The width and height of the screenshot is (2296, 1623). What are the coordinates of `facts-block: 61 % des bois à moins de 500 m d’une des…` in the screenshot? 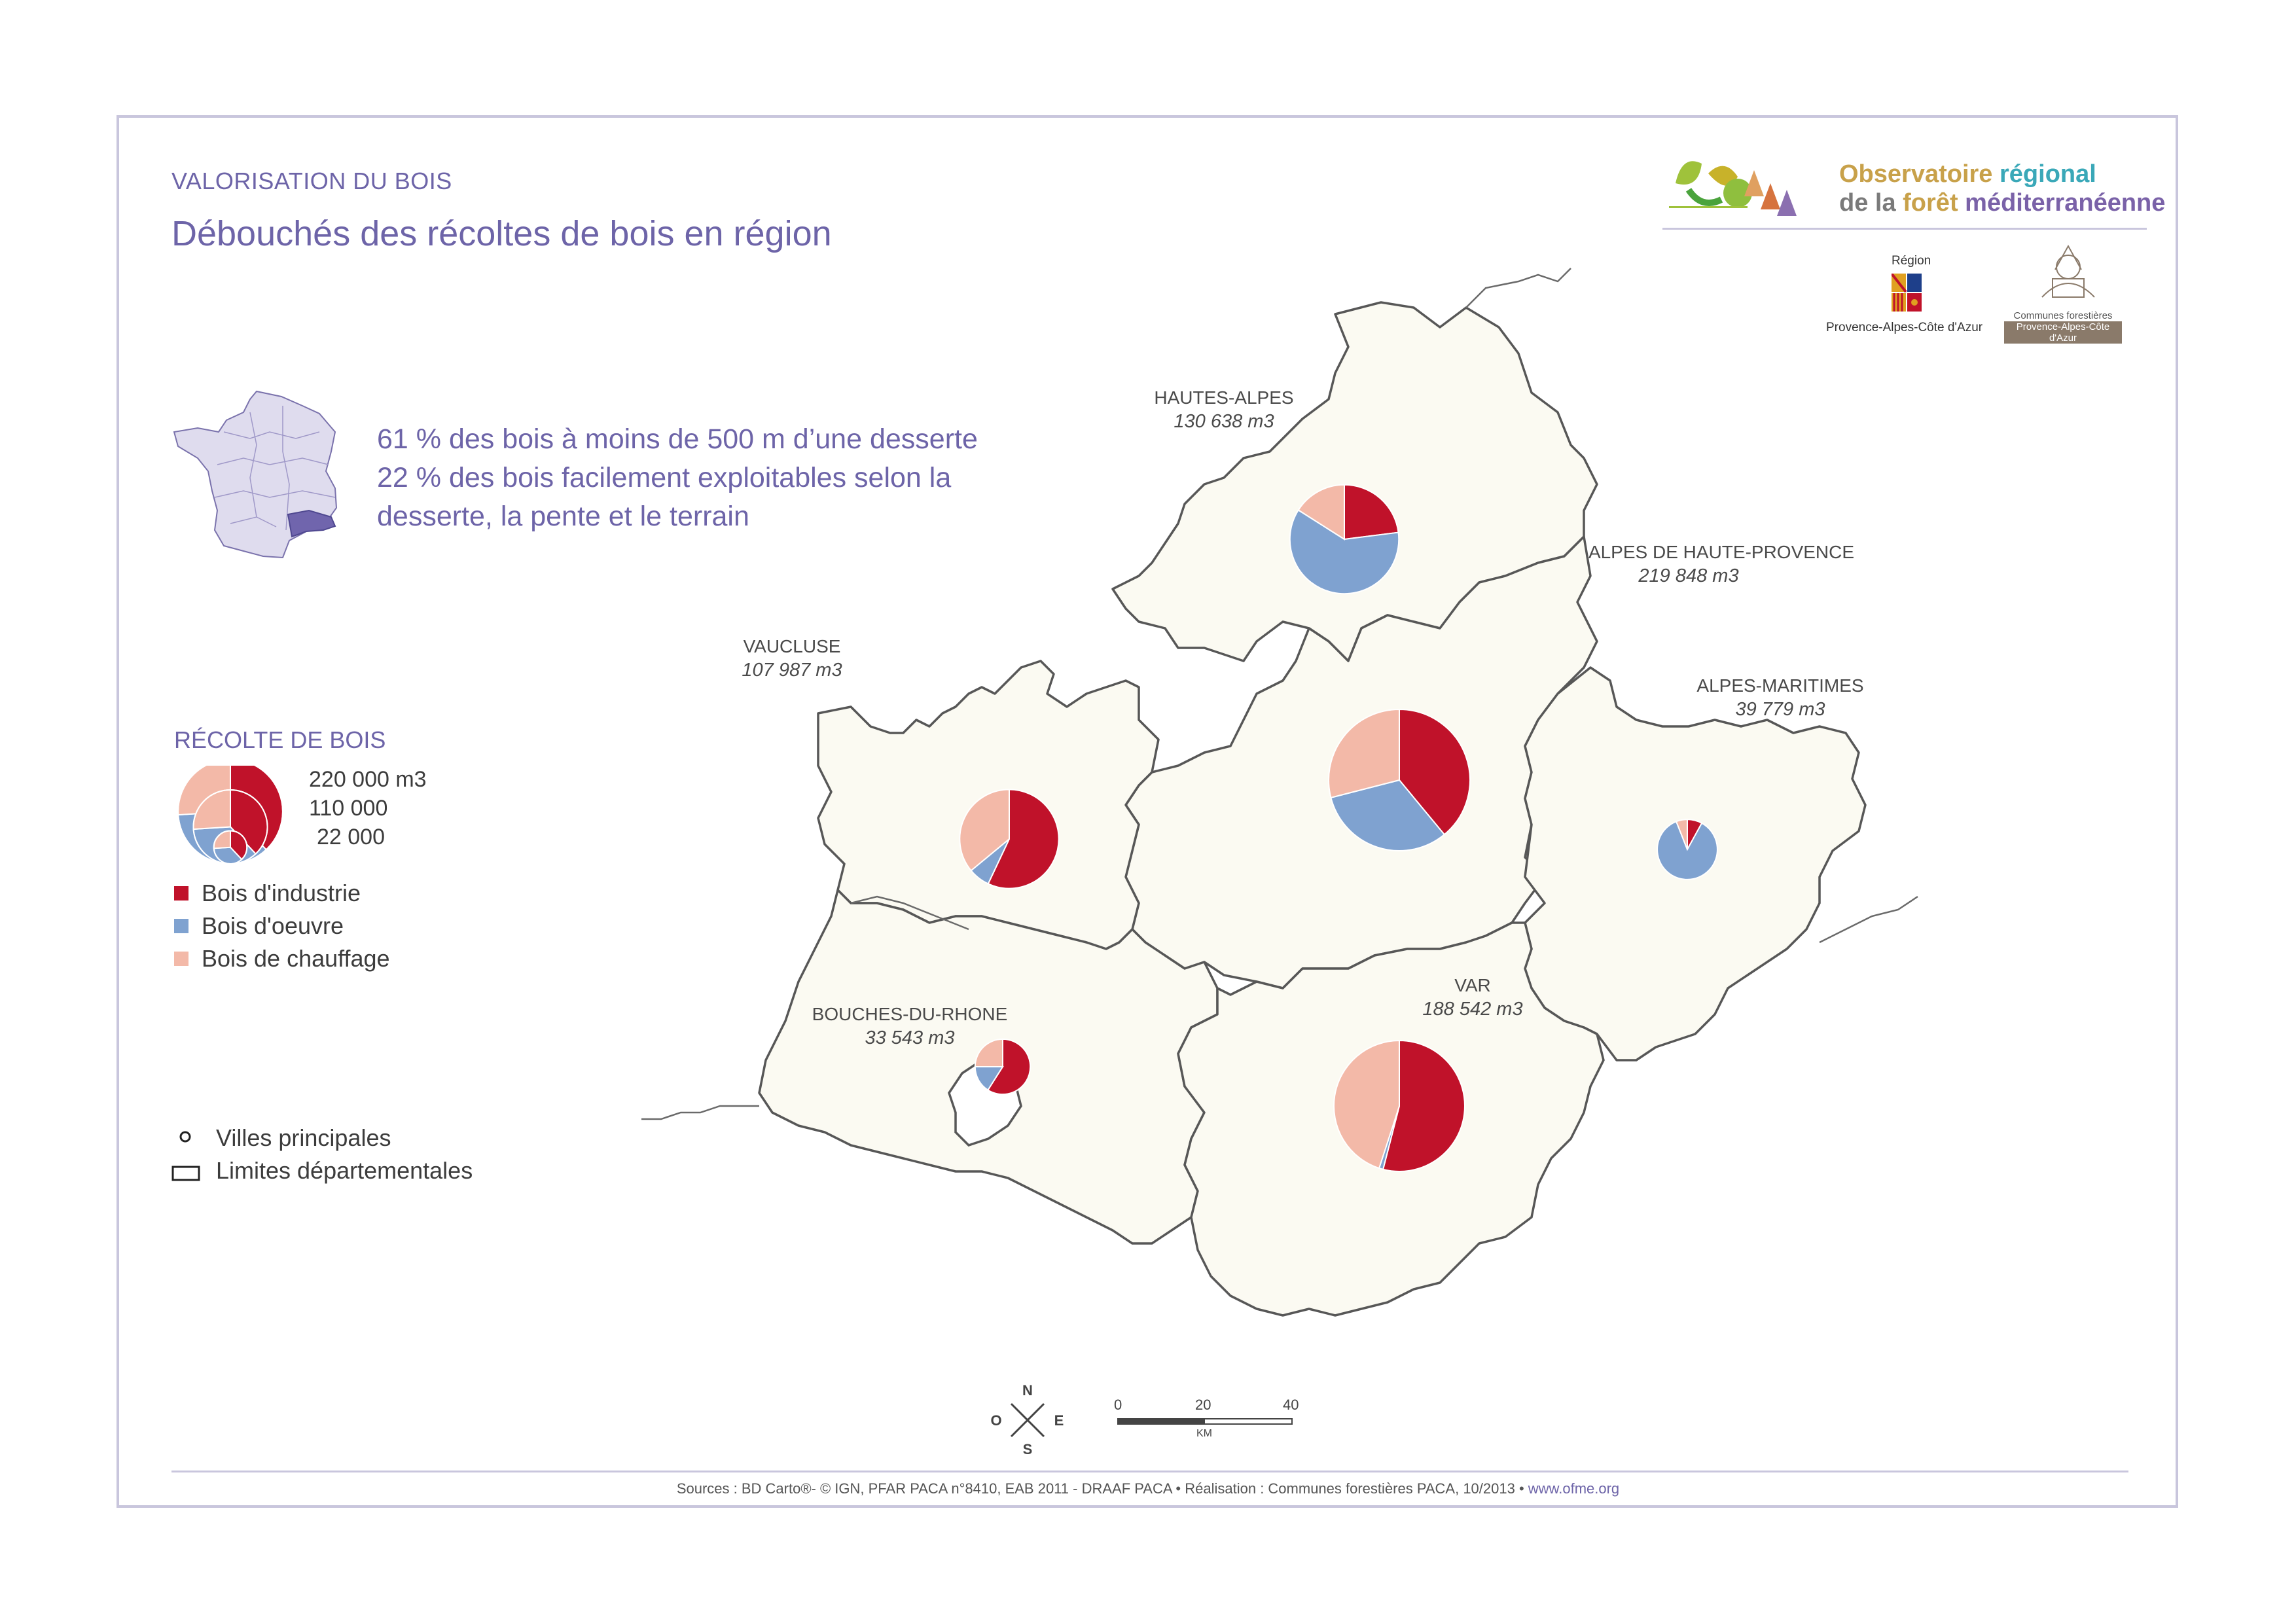 It's located at (677, 478).